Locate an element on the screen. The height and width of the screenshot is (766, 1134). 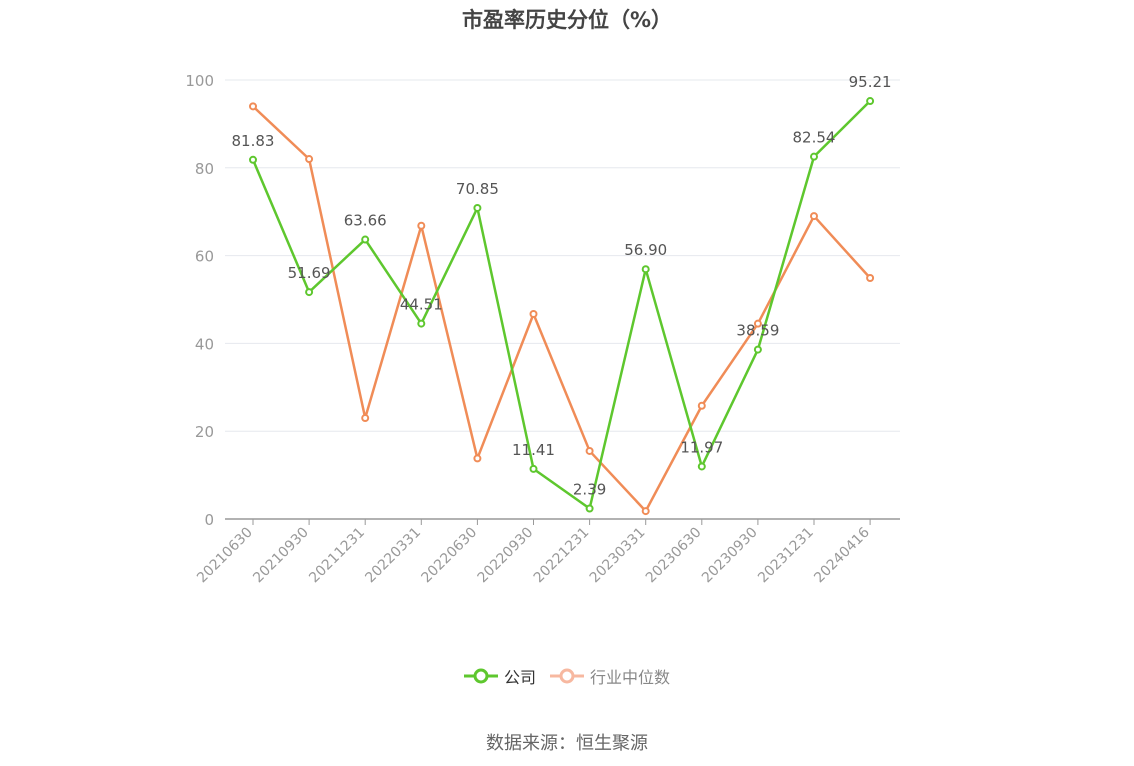
x-tick-label: 20231231 is located at coordinates (786, 556).